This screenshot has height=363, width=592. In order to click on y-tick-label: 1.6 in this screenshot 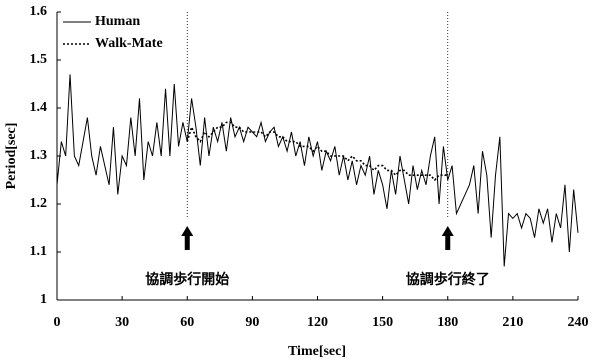, I will do `click(39, 11)`.